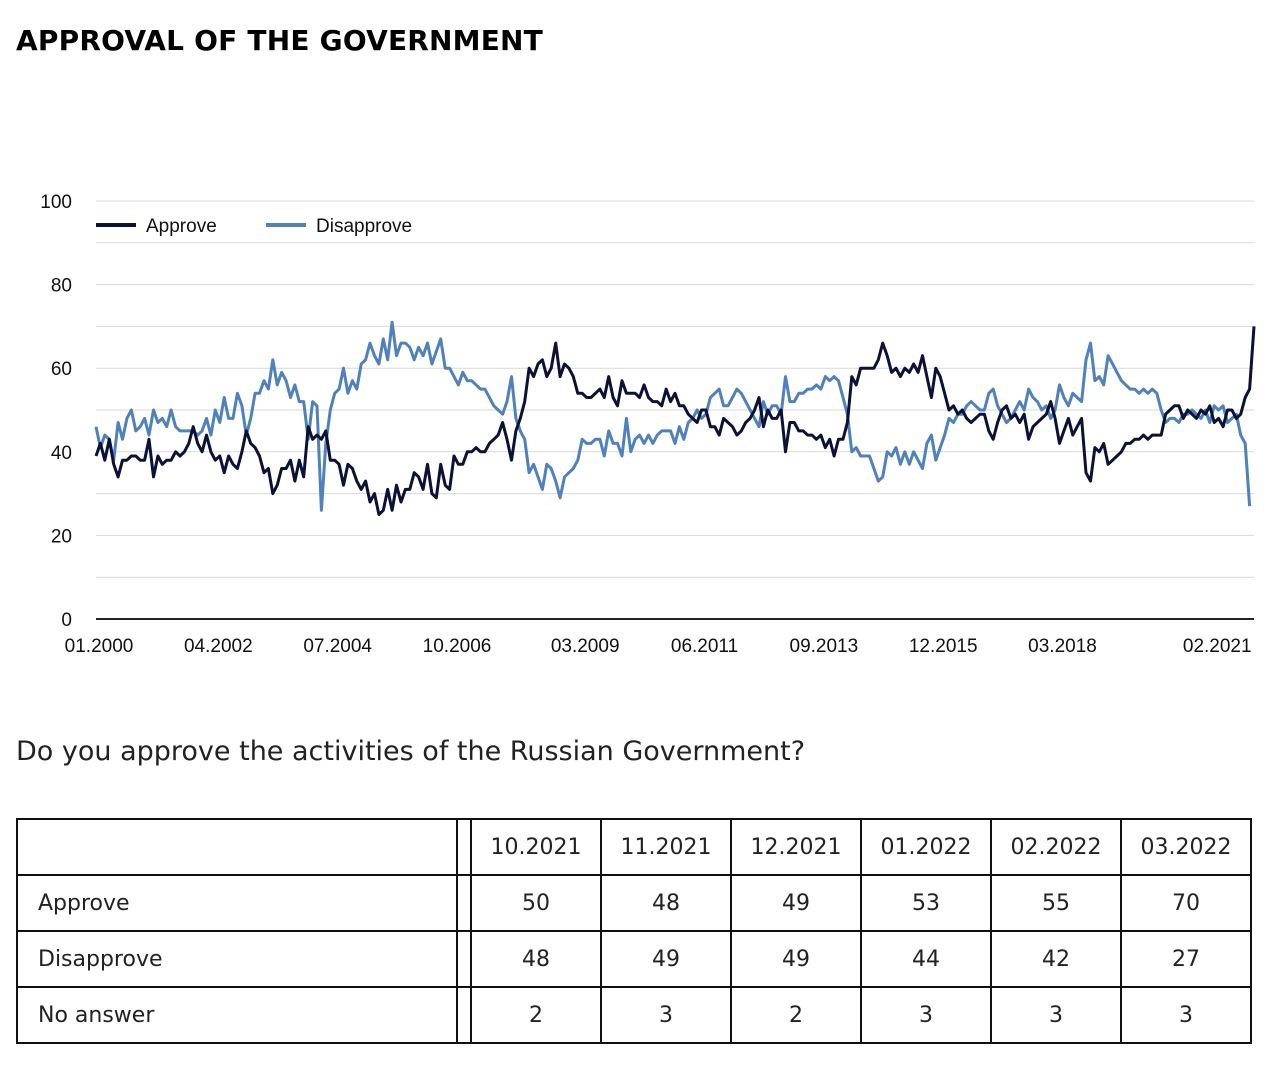 This screenshot has height=1076, width=1282. I want to click on page-title: APPROVAL OF THE GOVERNMENT, so click(279, 40).